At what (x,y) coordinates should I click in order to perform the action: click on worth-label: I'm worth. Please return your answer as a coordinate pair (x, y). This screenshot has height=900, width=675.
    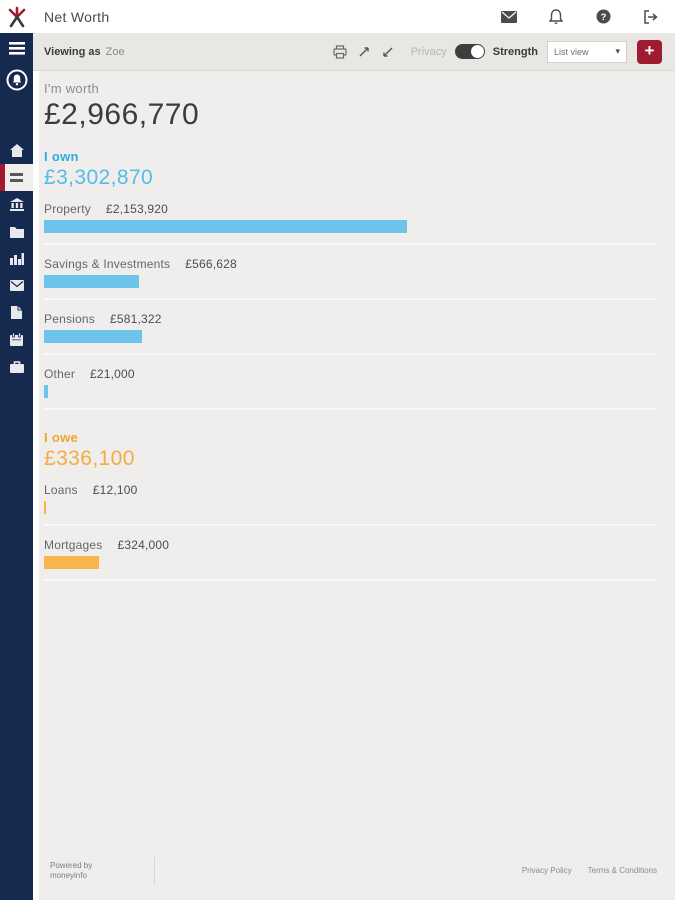
    Looking at the image, I should click on (72, 88).